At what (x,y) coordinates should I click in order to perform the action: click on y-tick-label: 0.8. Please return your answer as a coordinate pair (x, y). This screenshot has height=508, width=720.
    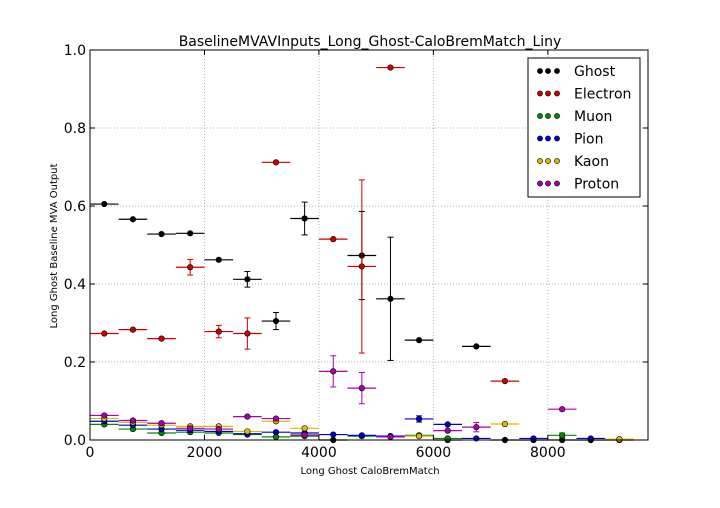
    Looking at the image, I should click on (75, 129).